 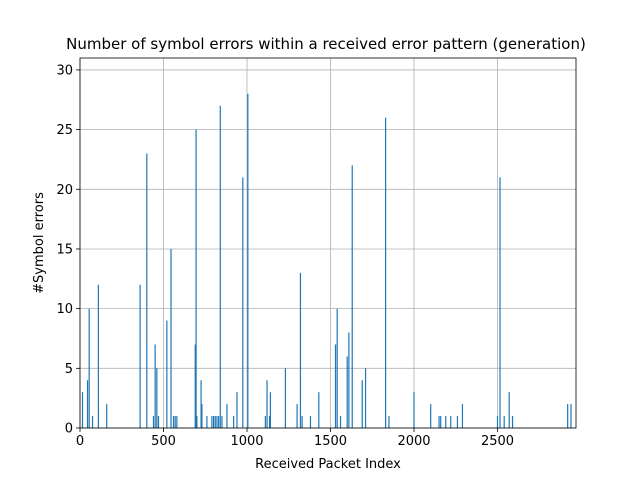 I want to click on x-axis-label: Received Packet Index, so click(x=328, y=464).